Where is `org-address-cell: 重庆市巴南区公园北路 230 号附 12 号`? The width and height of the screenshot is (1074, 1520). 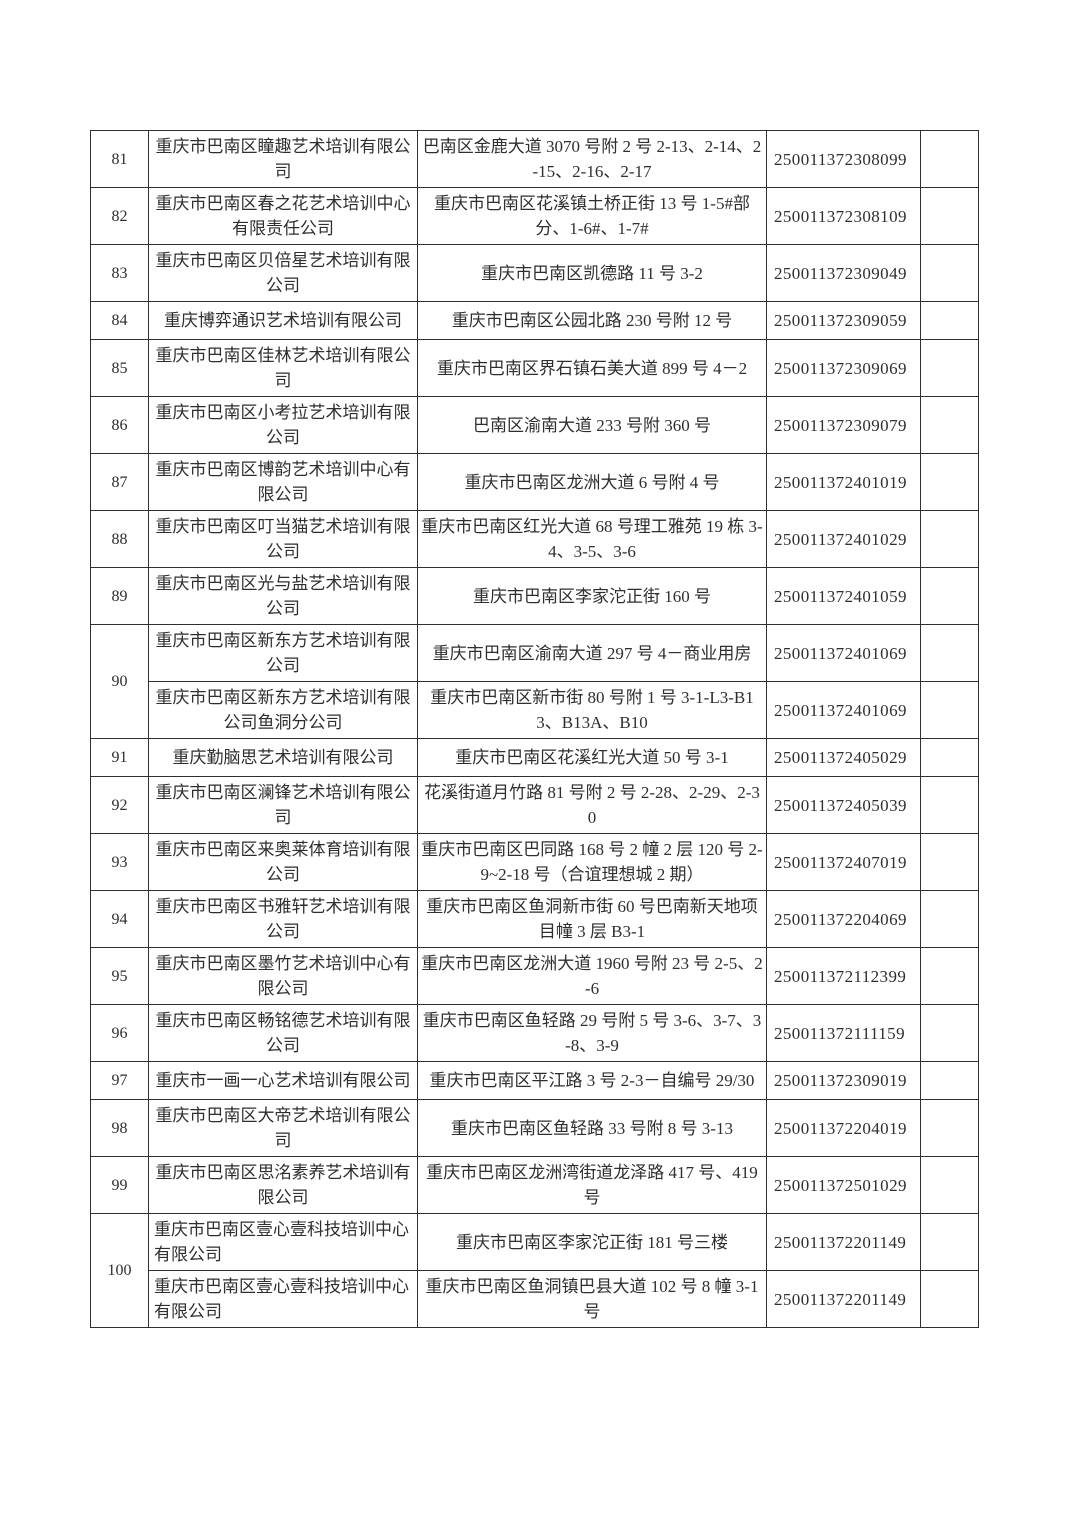 org-address-cell: 重庆市巴南区公园北路 230 号附 12 号 is located at coordinates (592, 320).